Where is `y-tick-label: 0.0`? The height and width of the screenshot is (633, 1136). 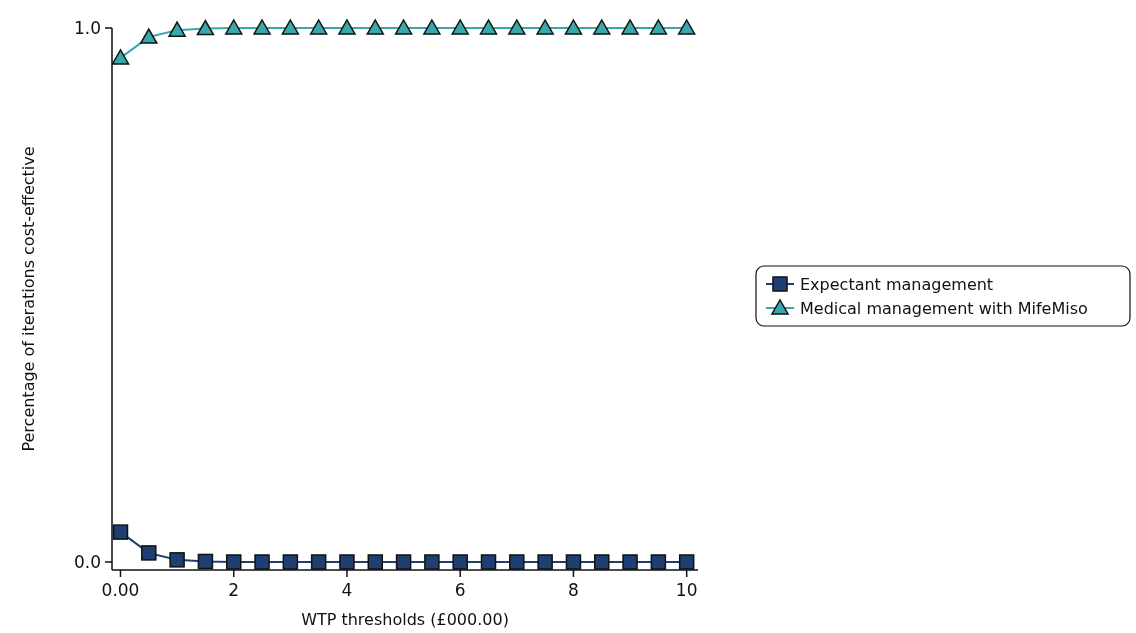
y-tick-label: 0.0 is located at coordinates (87, 561).